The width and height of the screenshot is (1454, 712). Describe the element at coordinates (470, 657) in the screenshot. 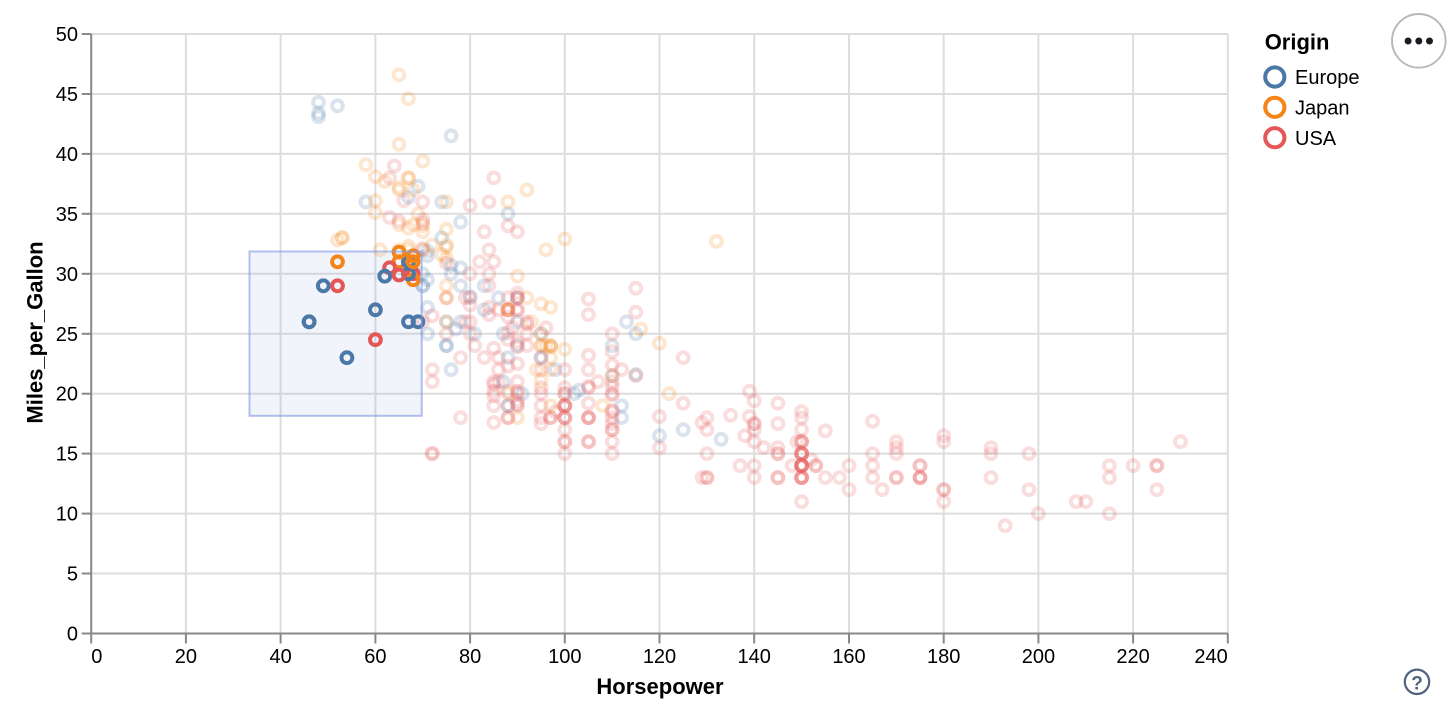

I see `svg-text: 80` at that location.